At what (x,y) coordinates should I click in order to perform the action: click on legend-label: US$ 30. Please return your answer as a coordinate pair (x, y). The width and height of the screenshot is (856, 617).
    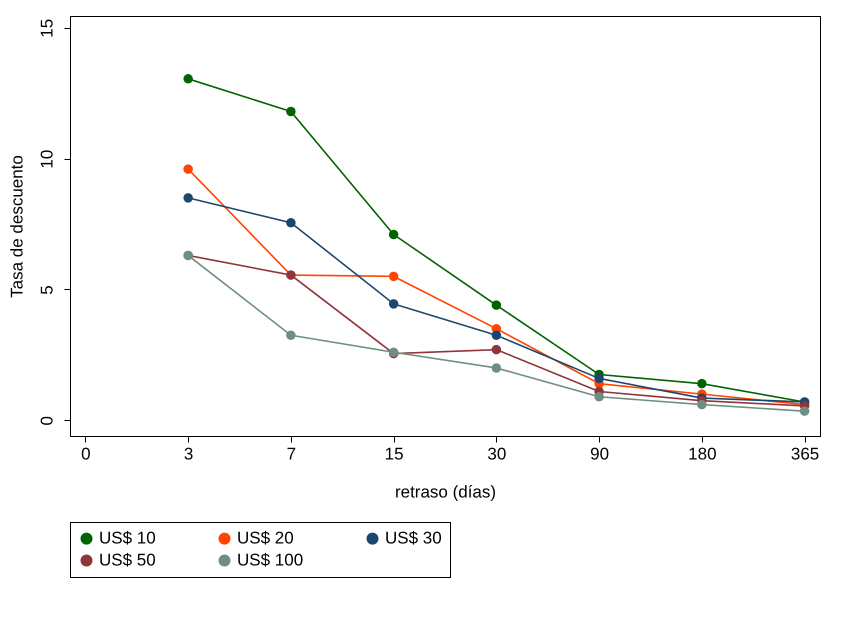
    Looking at the image, I should click on (413, 538).